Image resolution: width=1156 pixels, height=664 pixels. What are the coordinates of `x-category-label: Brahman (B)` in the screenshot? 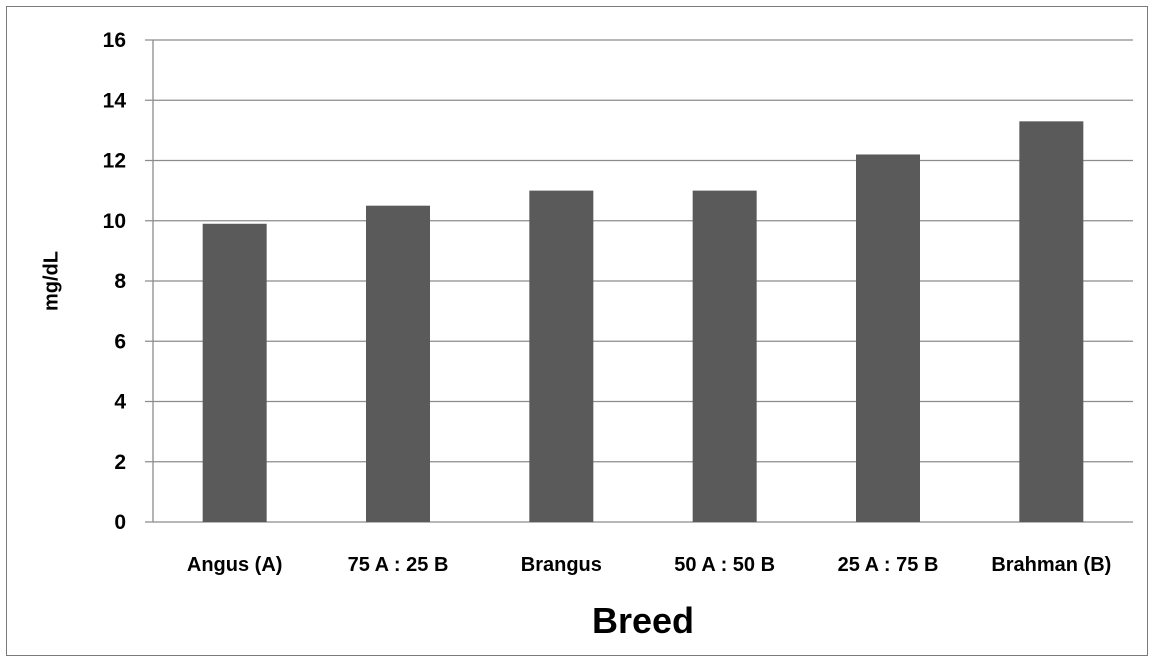 It's located at (1051, 565).